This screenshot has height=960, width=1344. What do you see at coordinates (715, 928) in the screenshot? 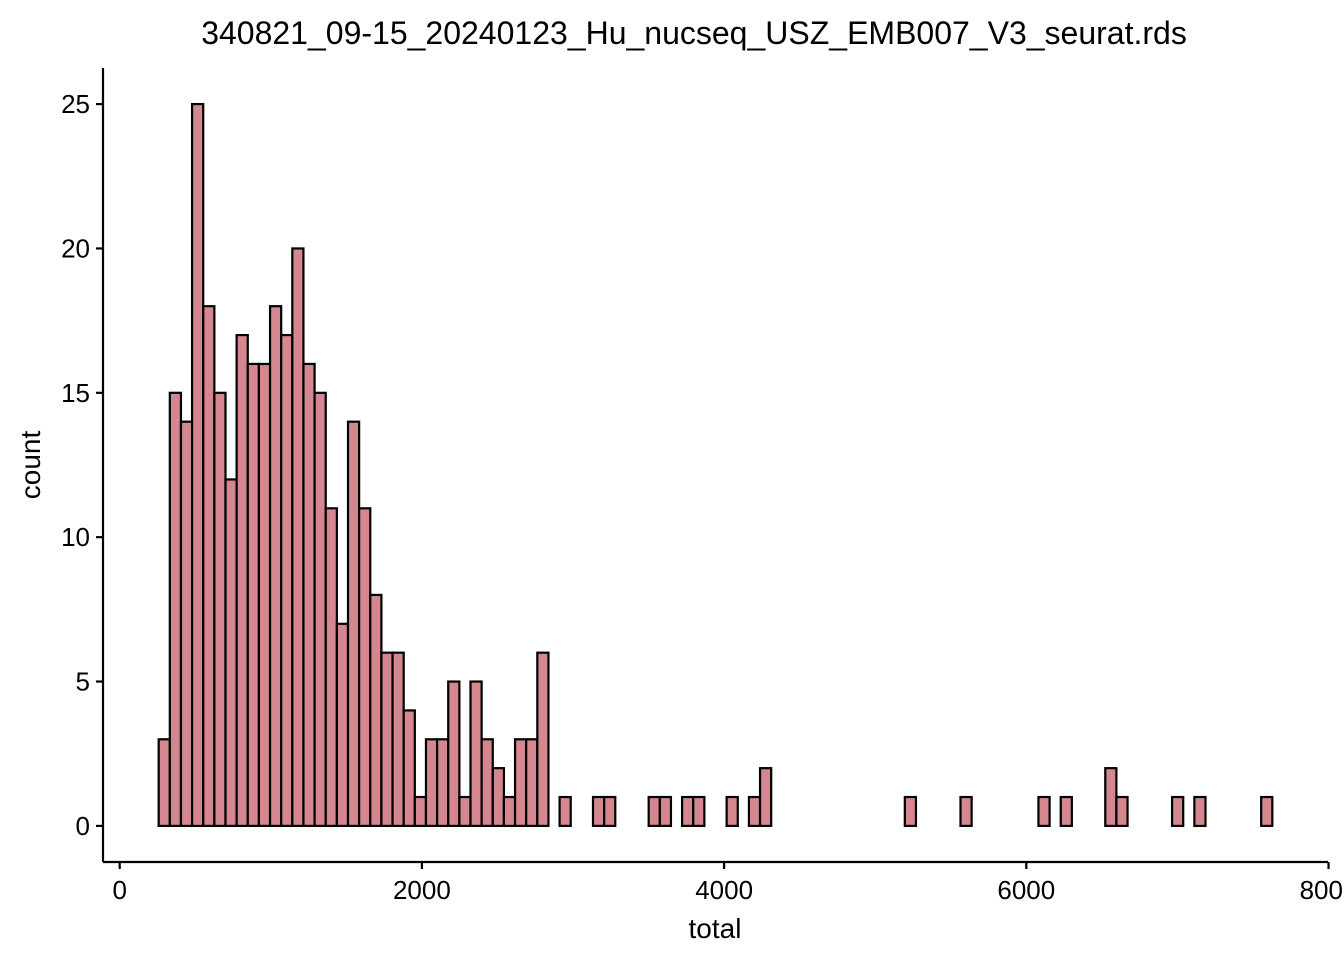
I see `x-axis-label: total` at bounding box center [715, 928].